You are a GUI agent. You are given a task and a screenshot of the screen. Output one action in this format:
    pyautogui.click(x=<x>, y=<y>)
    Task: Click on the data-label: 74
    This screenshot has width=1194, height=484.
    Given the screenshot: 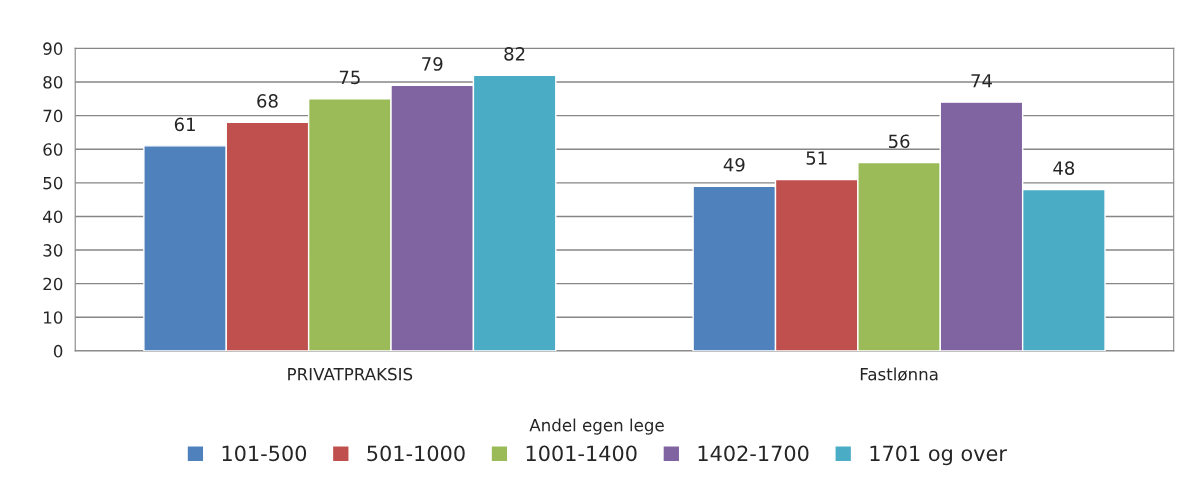 What is the action you would take?
    pyautogui.click(x=981, y=81)
    